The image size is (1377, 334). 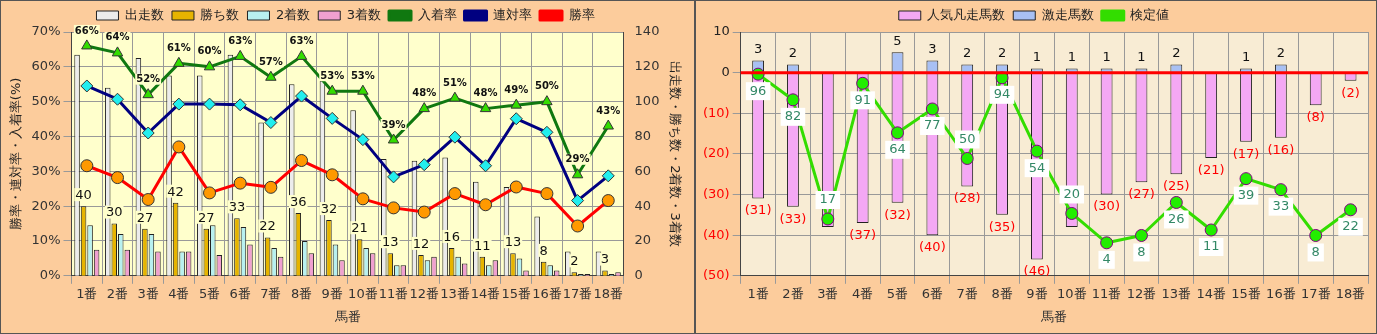 What do you see at coordinates (240, 40) in the screenshot?
I see `data-label: 63%` at bounding box center [240, 40].